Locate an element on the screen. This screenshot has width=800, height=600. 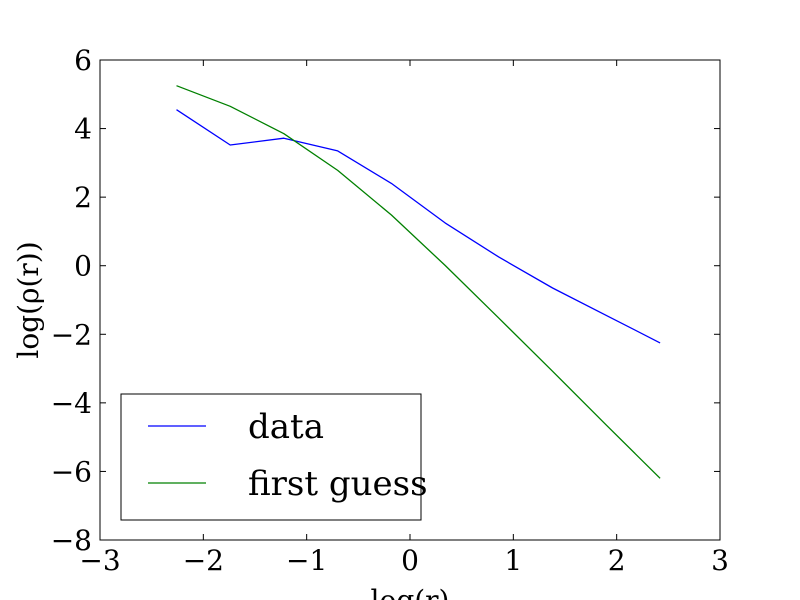
x-tick-label: −2 is located at coordinates (203, 560).